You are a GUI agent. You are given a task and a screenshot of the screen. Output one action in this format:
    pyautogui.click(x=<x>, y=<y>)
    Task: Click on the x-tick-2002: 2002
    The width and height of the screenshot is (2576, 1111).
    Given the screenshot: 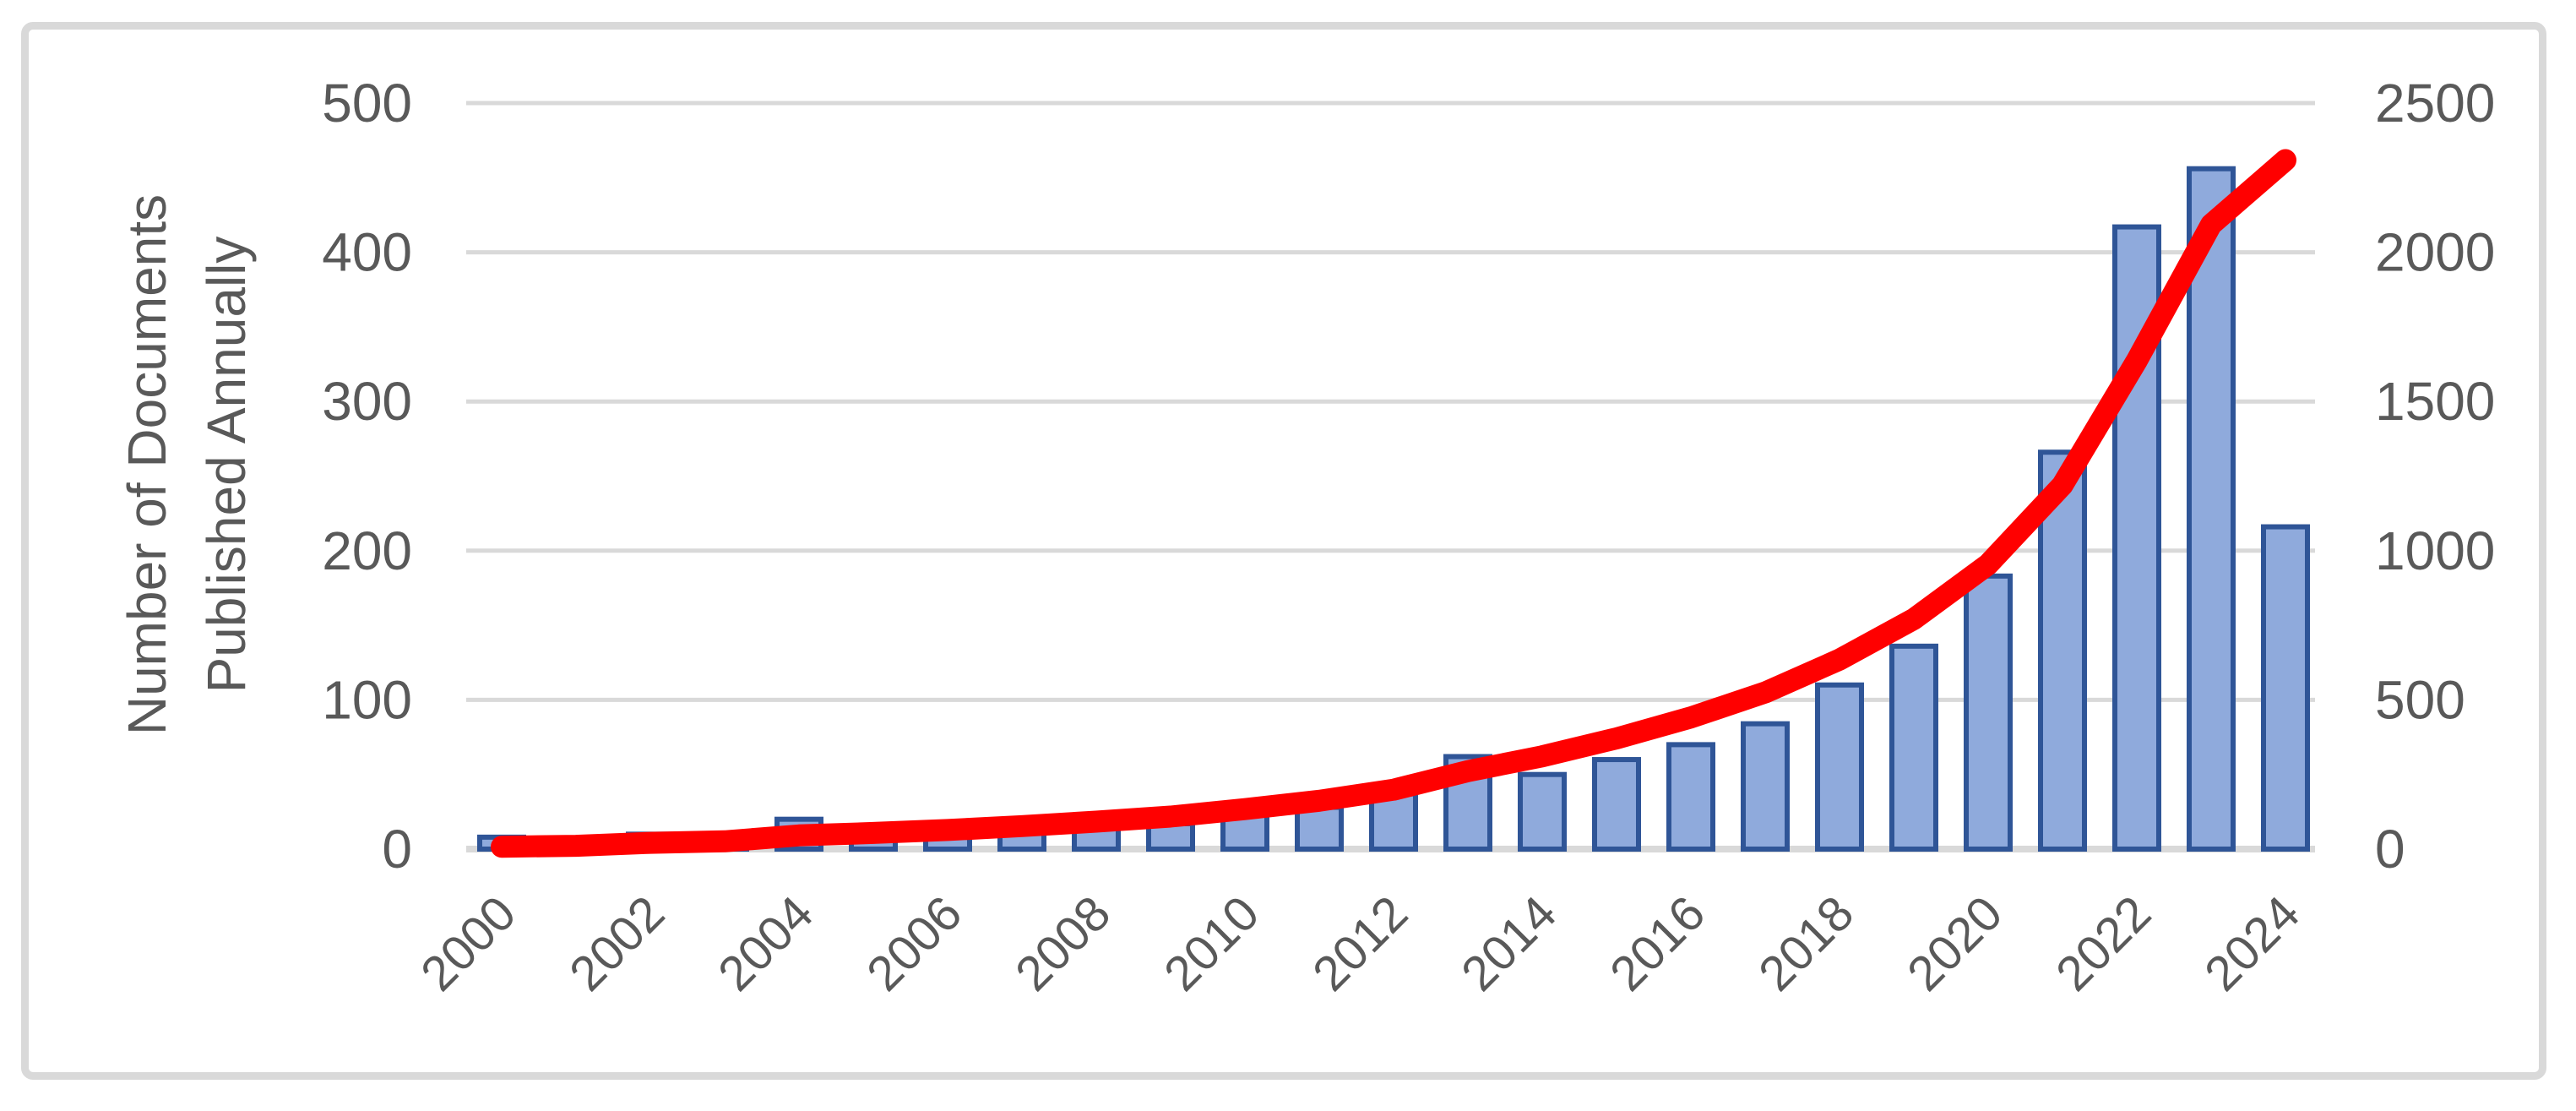 What is the action you would take?
    pyautogui.click(x=617, y=943)
    